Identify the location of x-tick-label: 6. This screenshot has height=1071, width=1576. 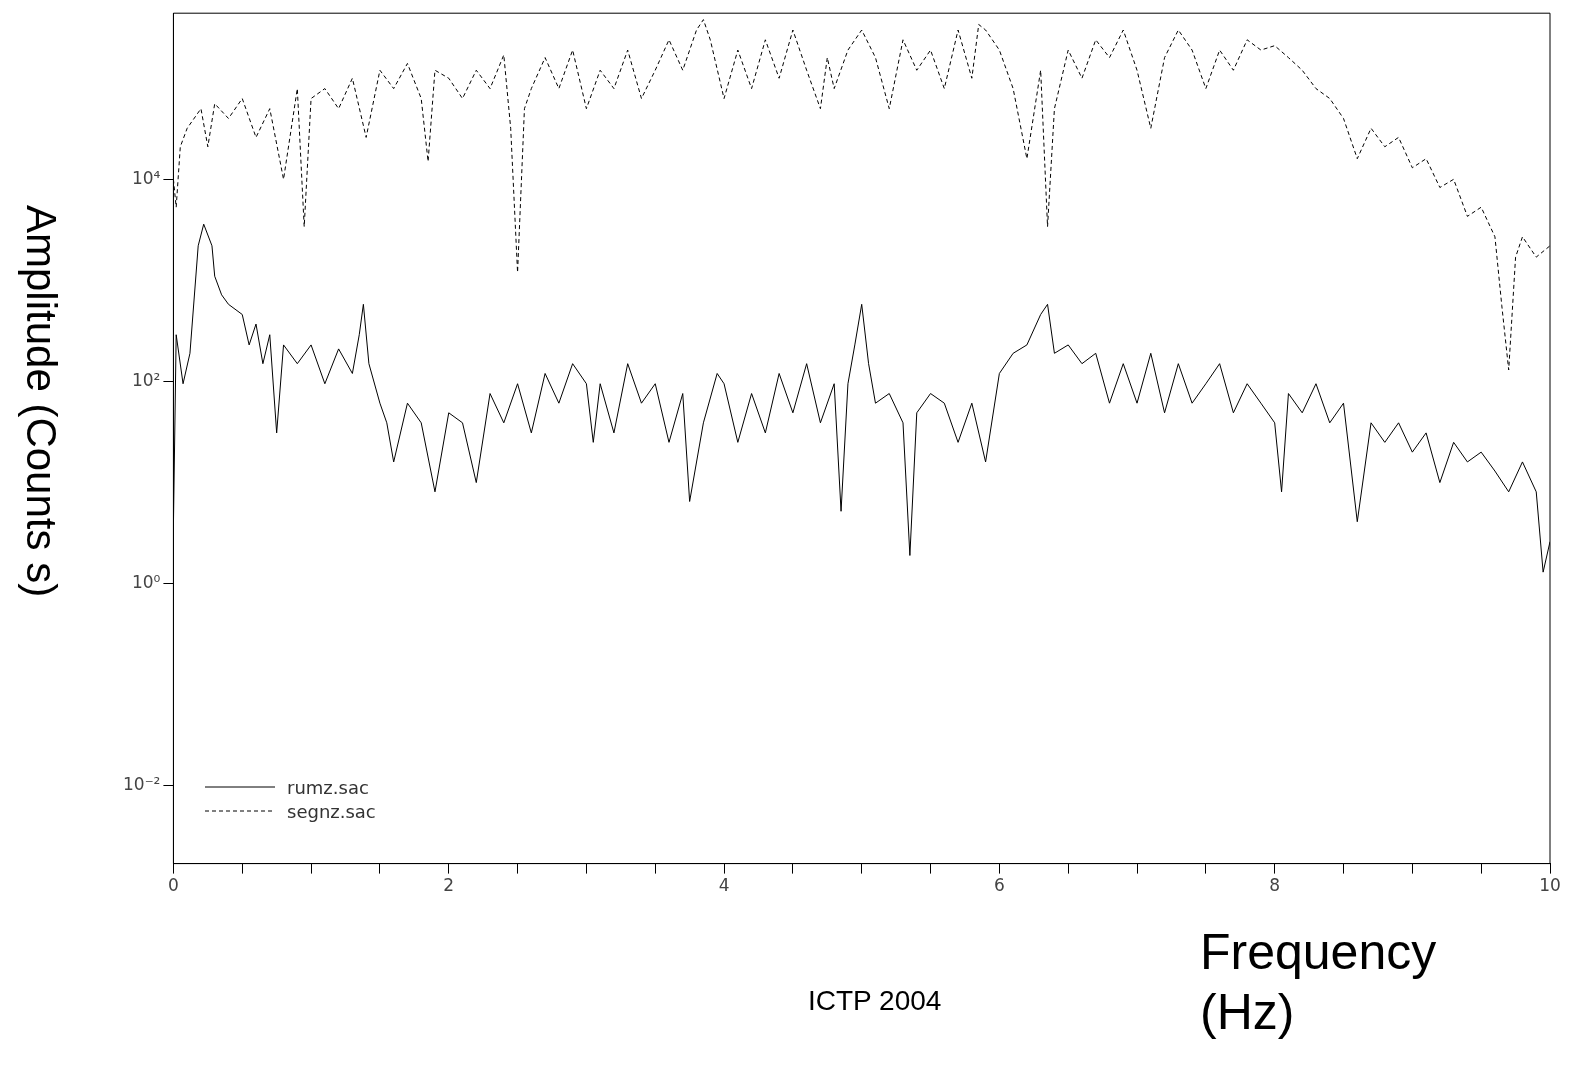
(999, 885).